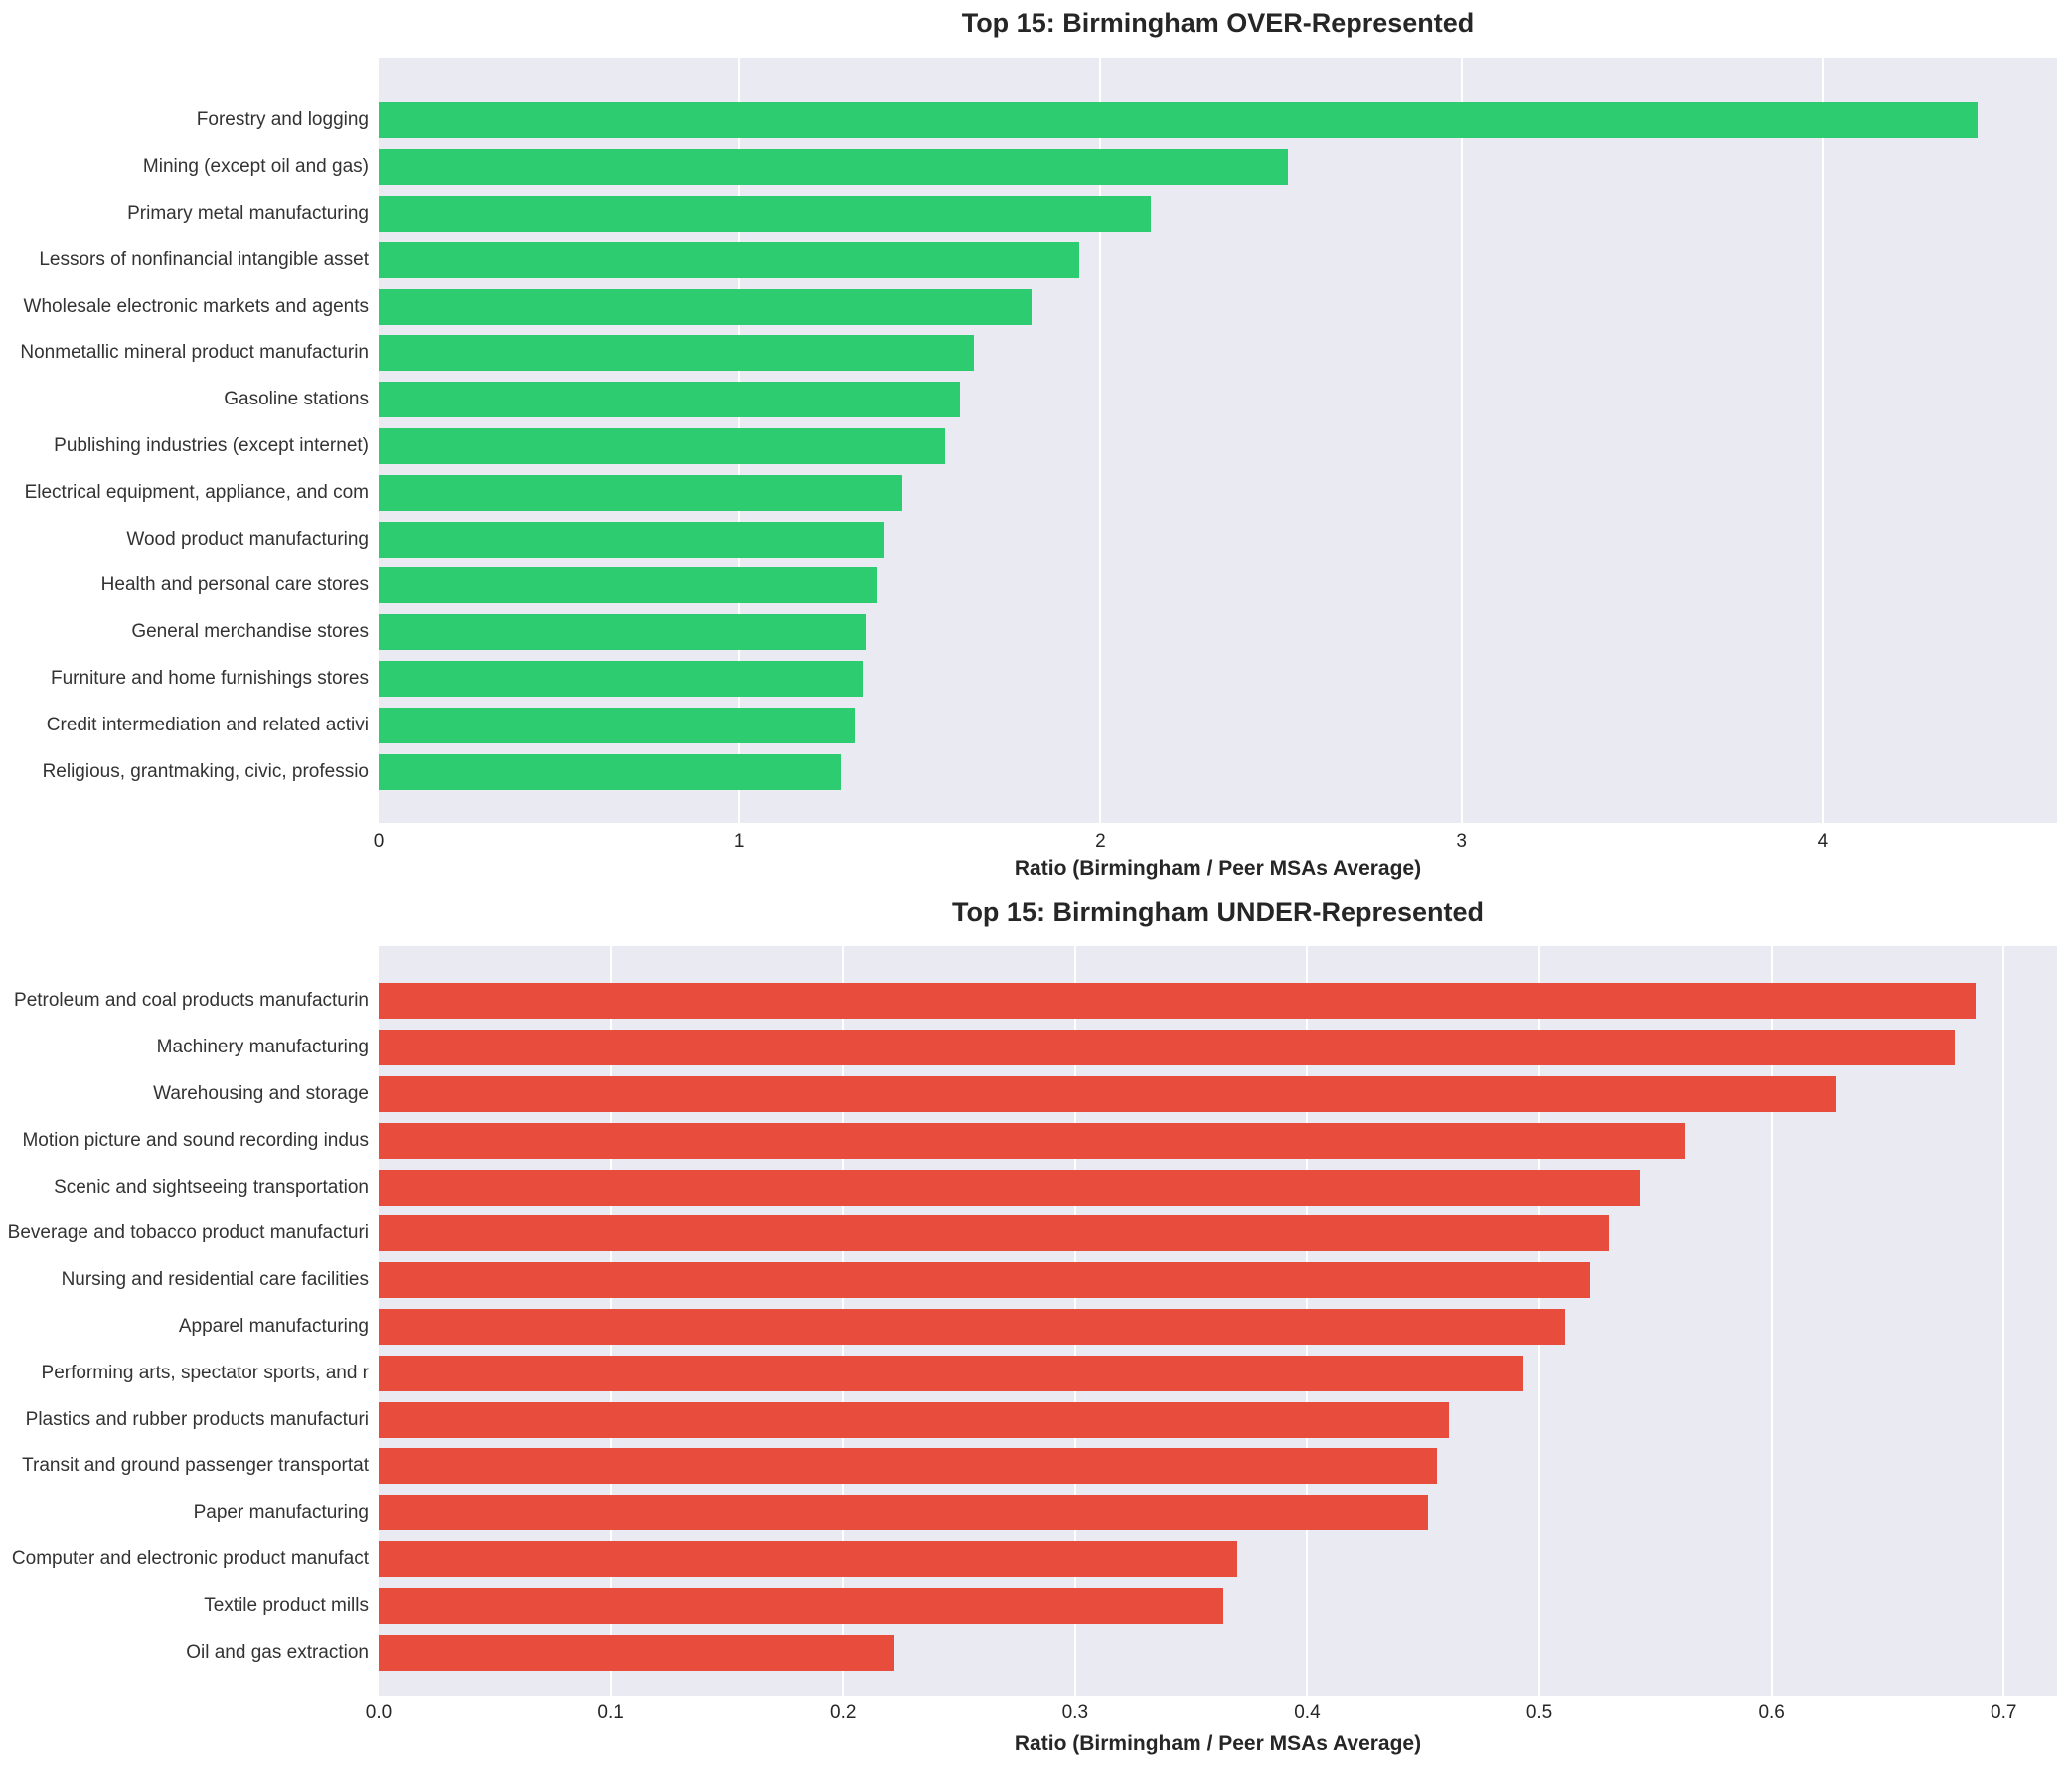  I want to click on category-label: Wood product manufacturing, so click(247, 539).